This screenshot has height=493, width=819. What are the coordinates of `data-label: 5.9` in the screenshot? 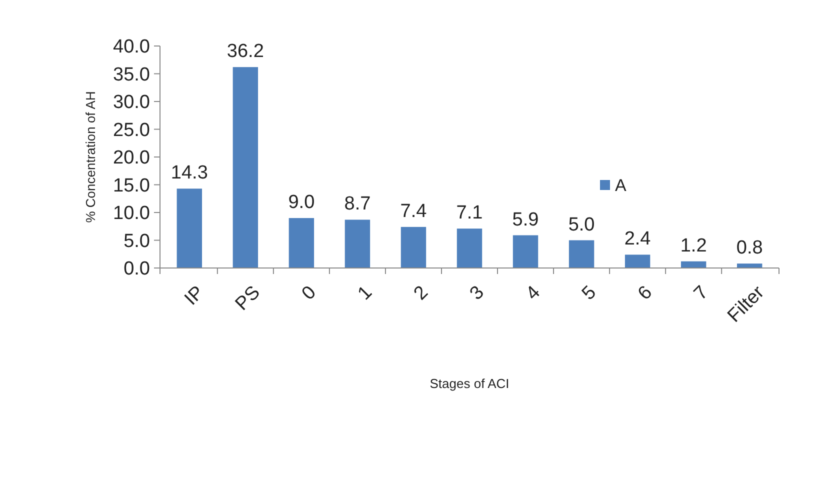 It's located at (525, 219).